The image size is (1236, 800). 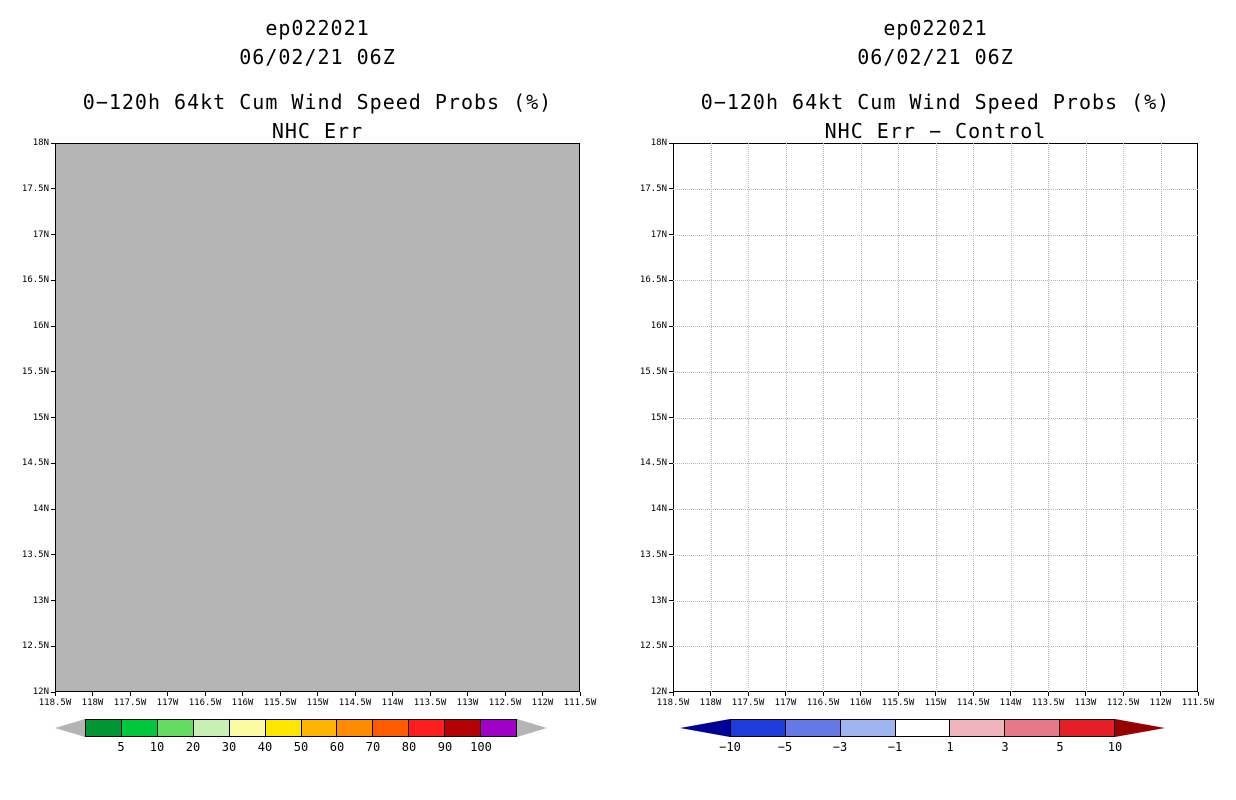 What do you see at coordinates (55, 703) in the screenshot?
I see `lon-tick-label: 118.5W` at bounding box center [55, 703].